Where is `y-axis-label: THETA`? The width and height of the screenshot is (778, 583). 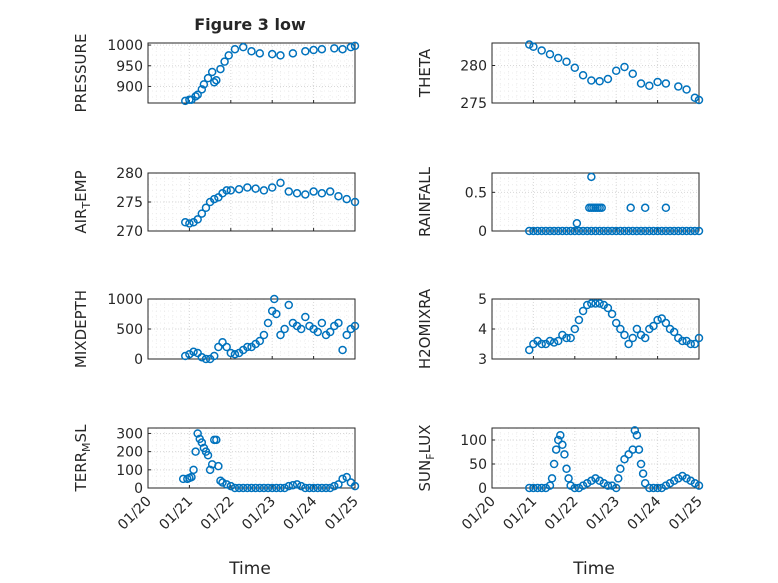
y-axis-label: THETA is located at coordinates (425, 73).